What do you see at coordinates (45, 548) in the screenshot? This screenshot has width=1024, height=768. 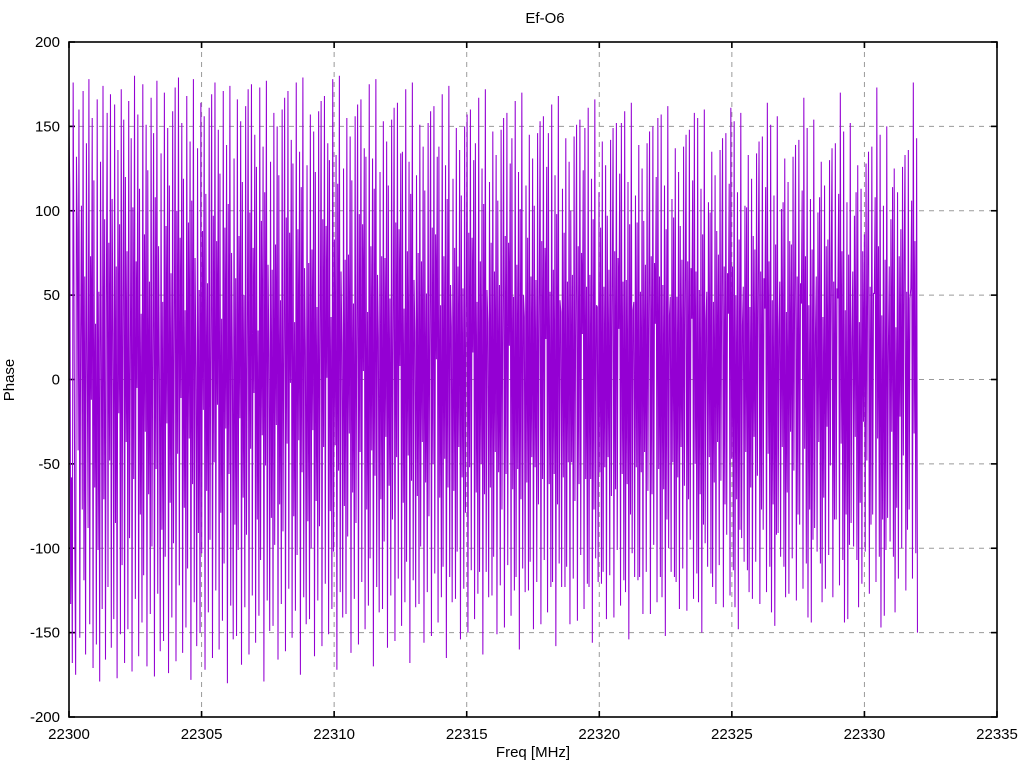 I see `y-tick-label: -100` at bounding box center [45, 548].